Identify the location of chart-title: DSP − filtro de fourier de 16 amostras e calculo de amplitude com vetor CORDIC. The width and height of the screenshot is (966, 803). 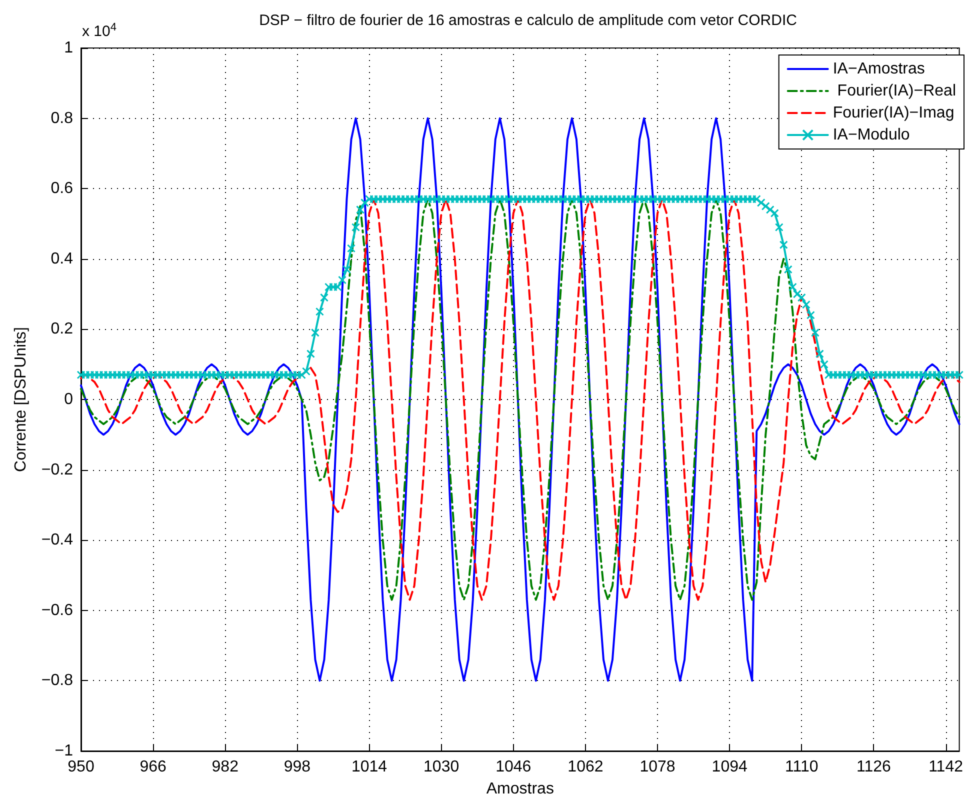
(528, 20).